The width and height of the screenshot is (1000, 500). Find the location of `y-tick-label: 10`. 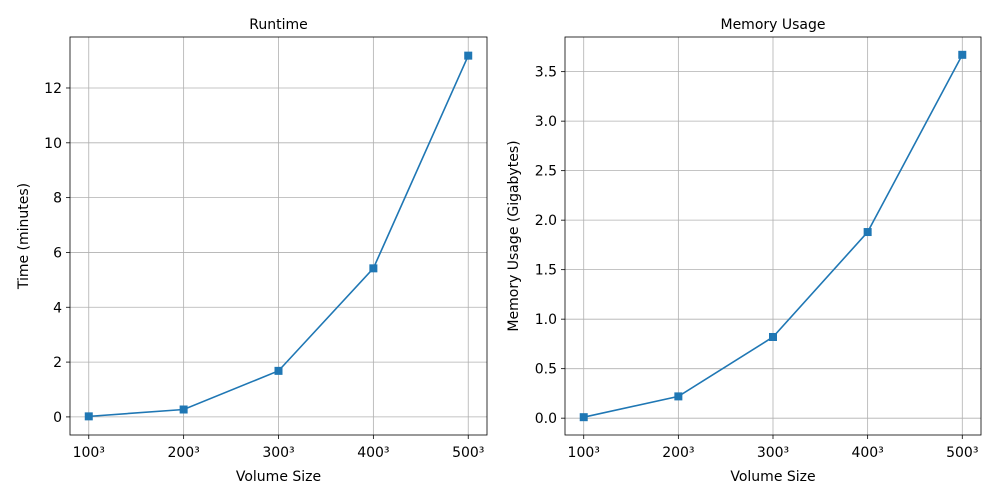

y-tick-label: 10 is located at coordinates (53, 144).